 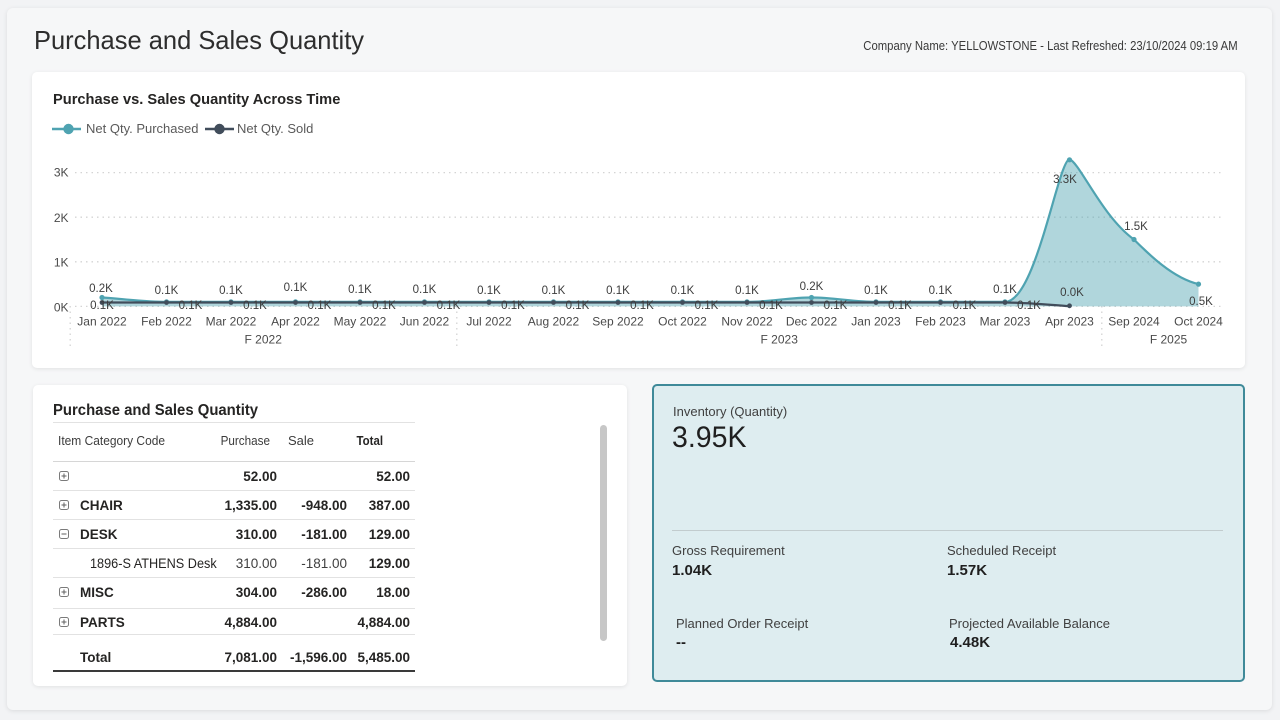 What do you see at coordinates (1065, 180) in the screenshot?
I see `svg-text: 3.3K` at bounding box center [1065, 180].